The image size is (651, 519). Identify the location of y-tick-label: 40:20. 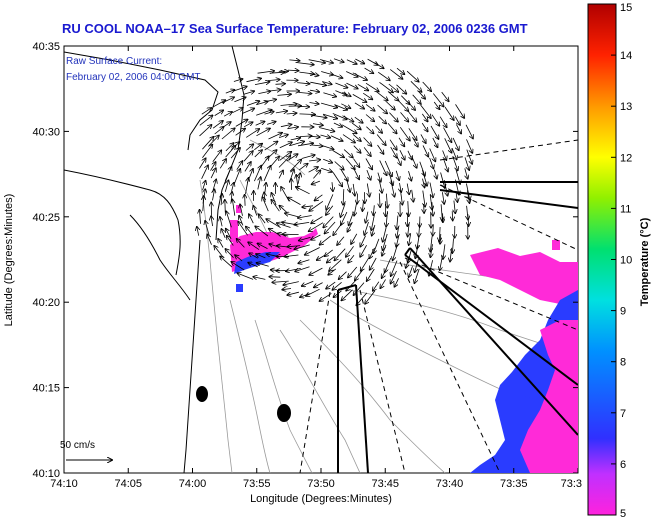
(46, 303).